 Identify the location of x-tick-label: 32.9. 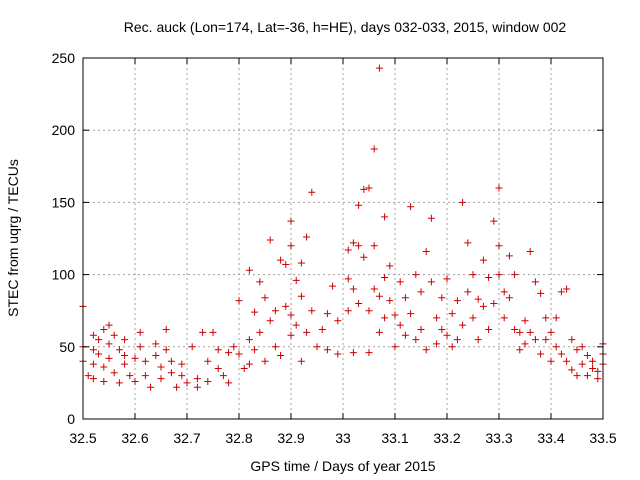
(290, 438).